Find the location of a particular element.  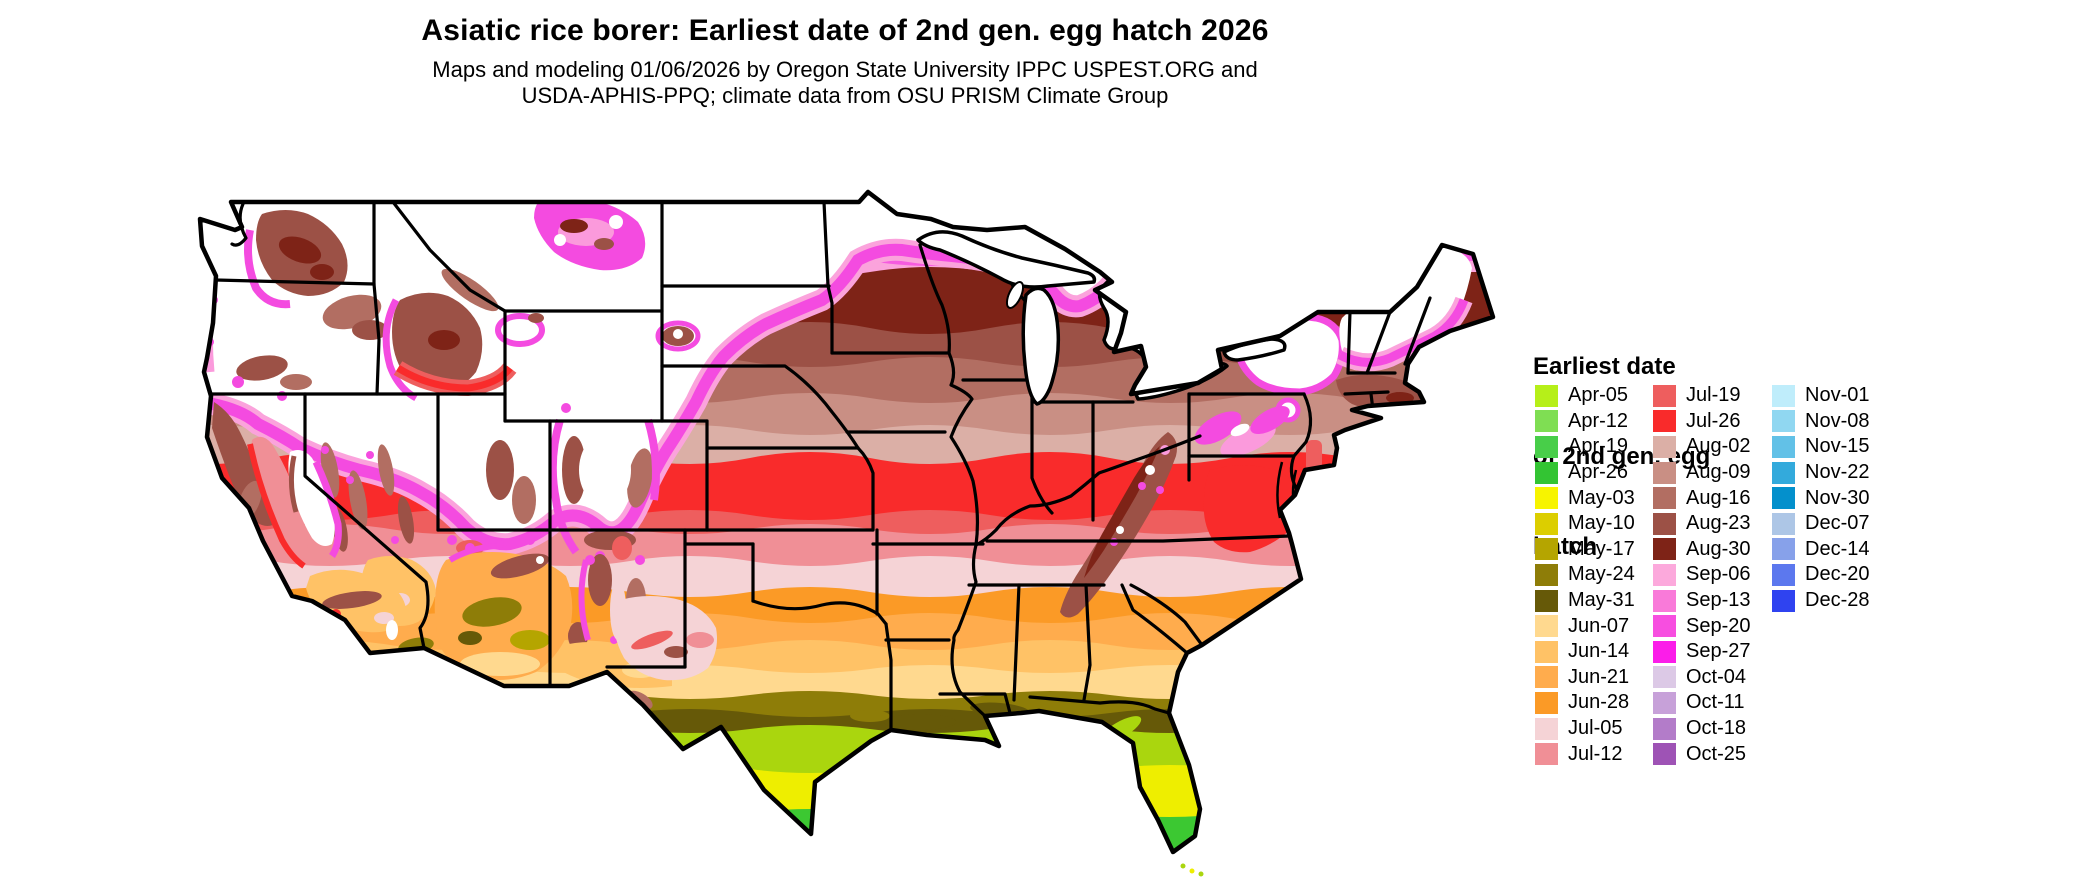

legend-entry: Nov-08 is located at coordinates (1820, 422).